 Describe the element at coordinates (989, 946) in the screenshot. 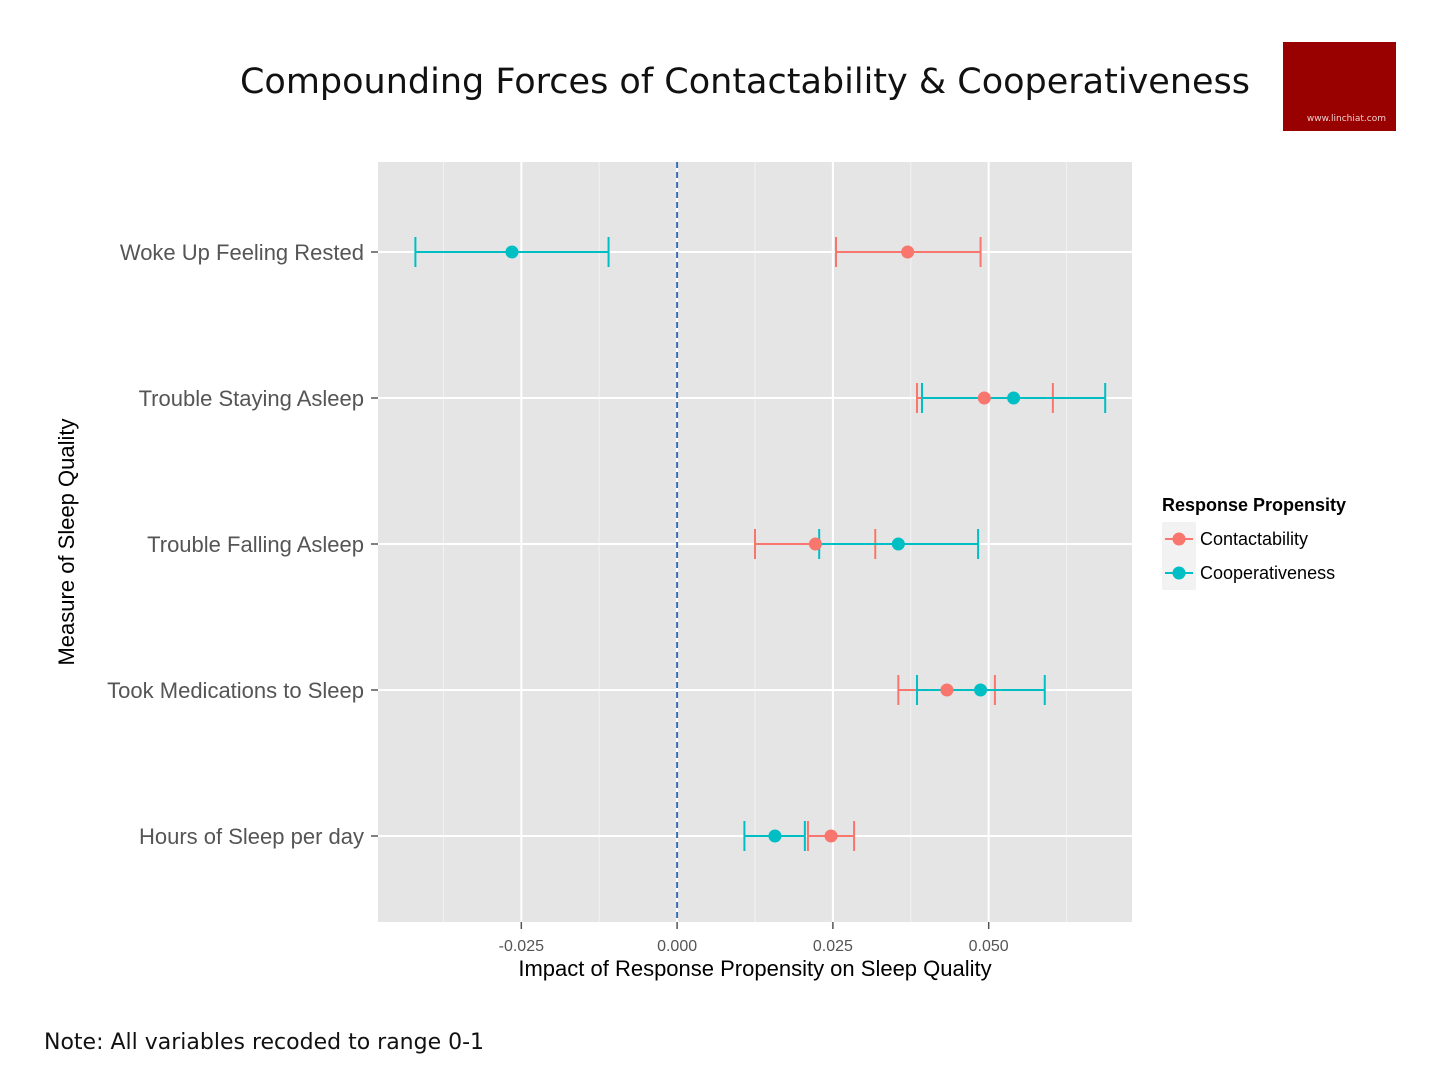

I see `x-tick-label: 0.050` at that location.